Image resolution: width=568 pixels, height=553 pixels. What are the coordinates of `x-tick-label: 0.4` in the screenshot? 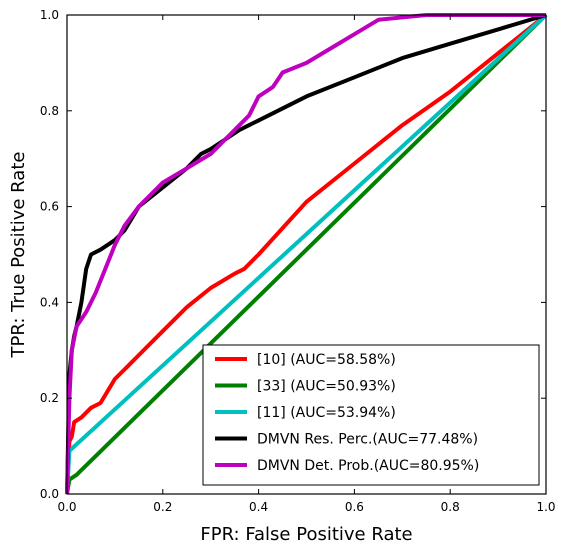 It's located at (258, 507).